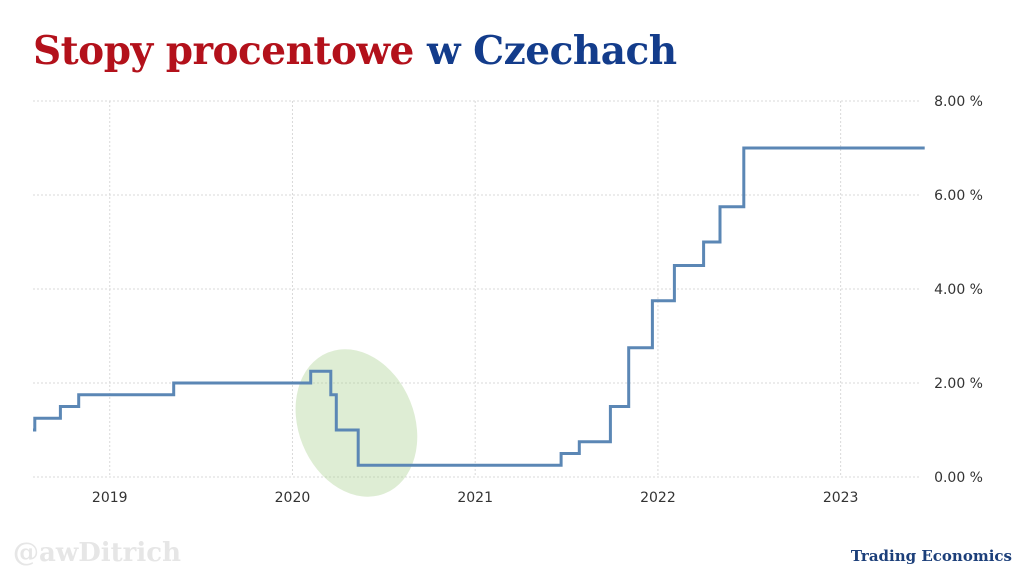 The height and width of the screenshot is (576, 1024). What do you see at coordinates (958, 290) in the screenshot?
I see `y-tick-label: 4.00 %` at bounding box center [958, 290].